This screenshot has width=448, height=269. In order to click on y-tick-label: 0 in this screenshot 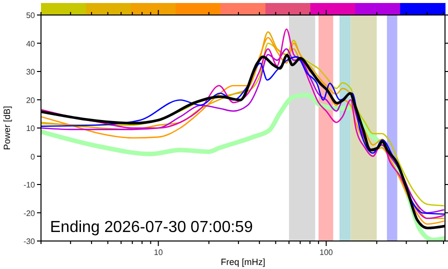, I will do `click(33, 157)`.